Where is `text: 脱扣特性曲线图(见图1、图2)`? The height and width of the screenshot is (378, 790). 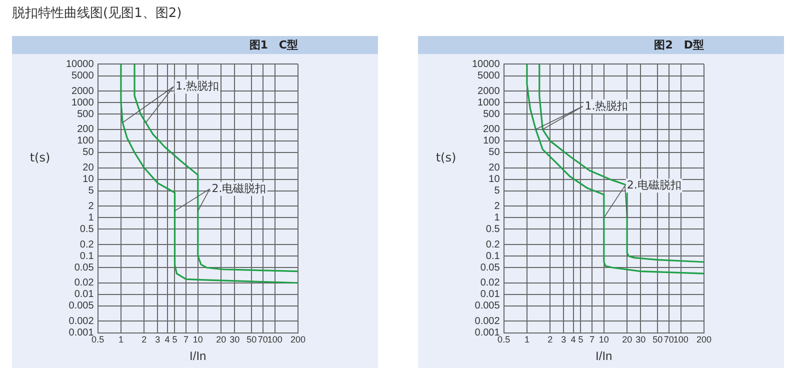
text: 脱扣特性曲线图(见图1、图2) is located at coordinates (97, 14).